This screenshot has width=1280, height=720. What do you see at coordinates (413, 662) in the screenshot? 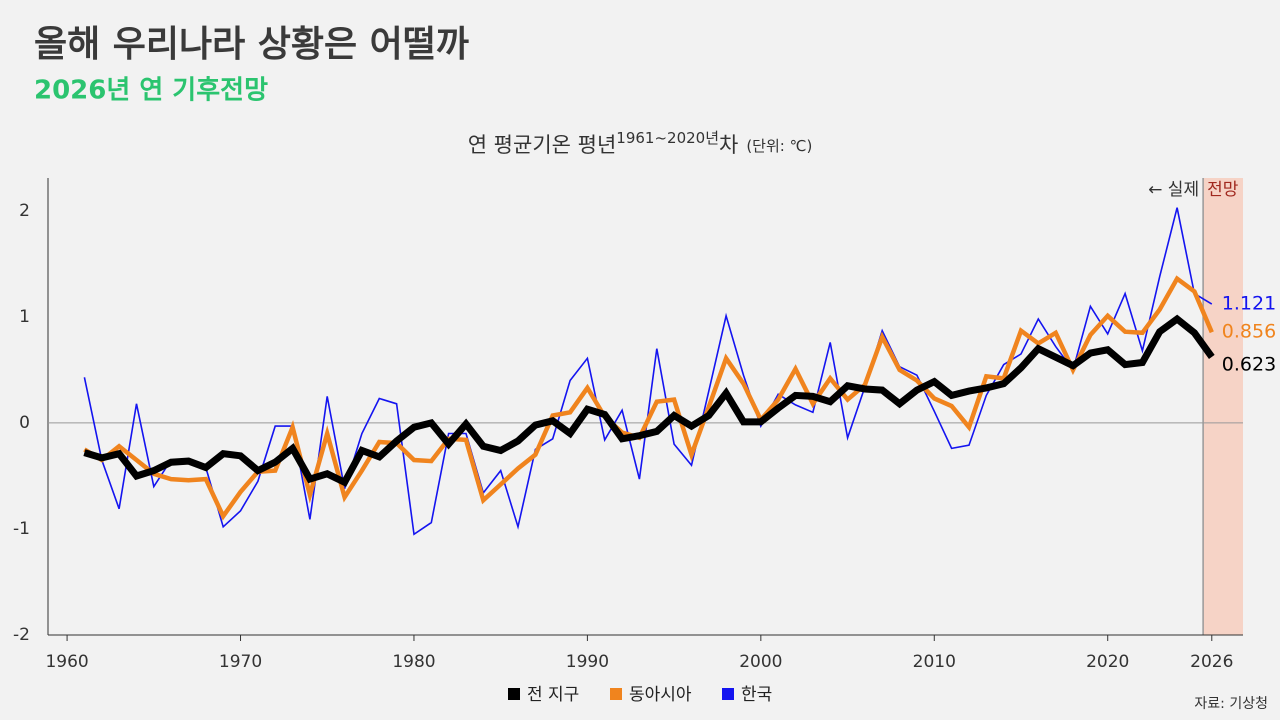
I see `x-tick-label: 1980` at bounding box center [413, 662].